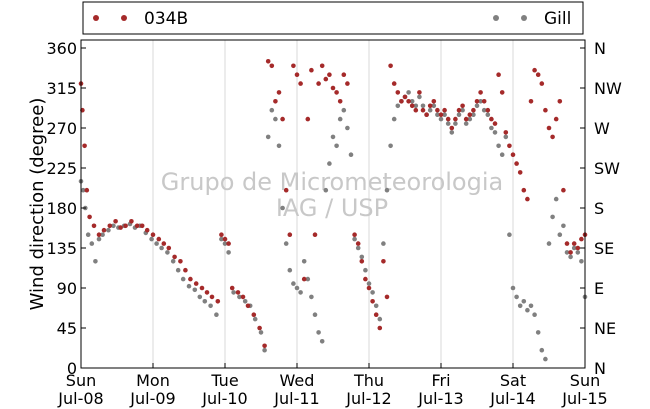 The width and height of the screenshot is (650, 409). What do you see at coordinates (61, 48) in the screenshot?
I see `y-tick-label: 360` at bounding box center [61, 48].